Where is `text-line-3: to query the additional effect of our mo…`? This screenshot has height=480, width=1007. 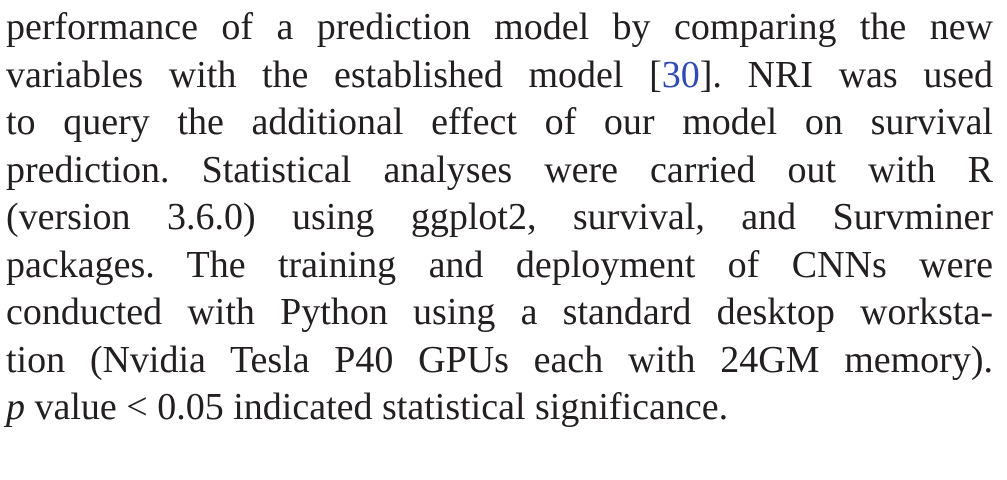
text-line-3: to query the additional effect of our mo… is located at coordinates (499, 122).